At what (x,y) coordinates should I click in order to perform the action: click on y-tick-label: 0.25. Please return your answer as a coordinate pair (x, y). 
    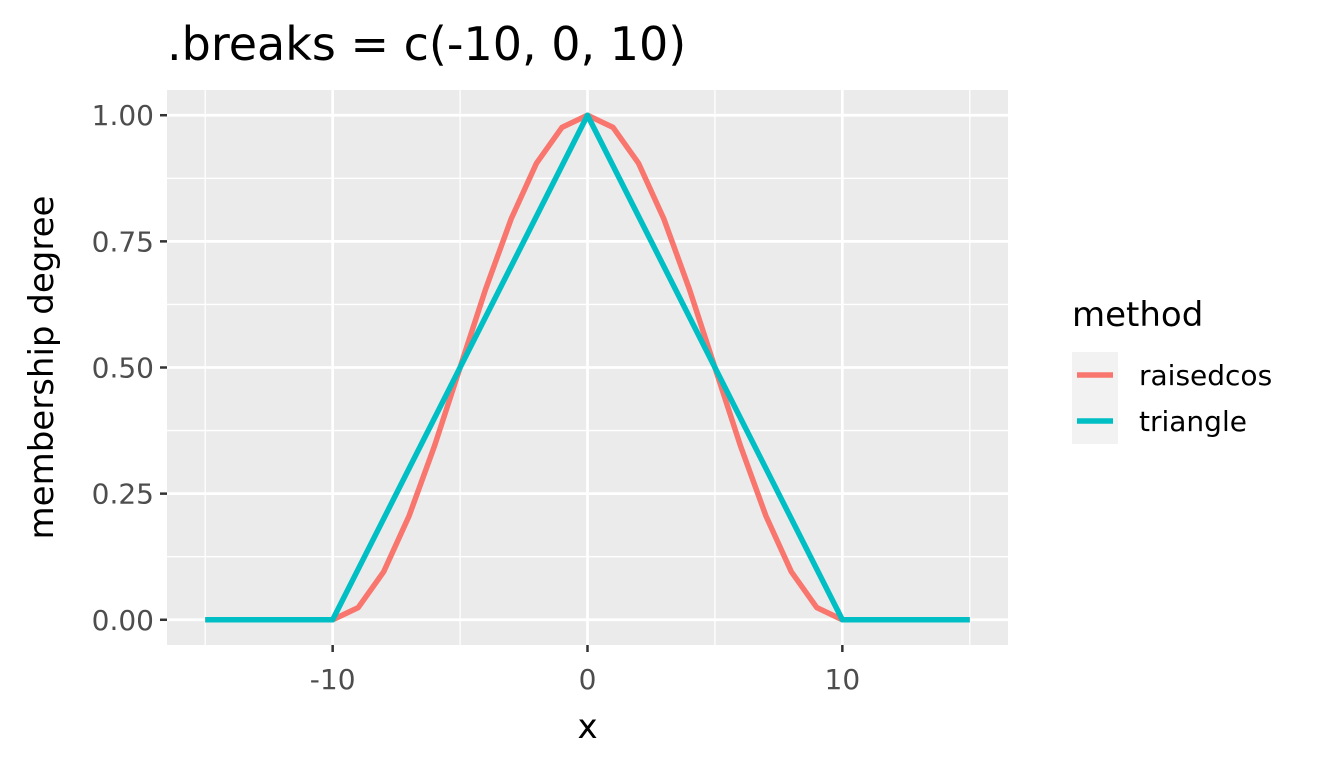
    Looking at the image, I should click on (123, 494).